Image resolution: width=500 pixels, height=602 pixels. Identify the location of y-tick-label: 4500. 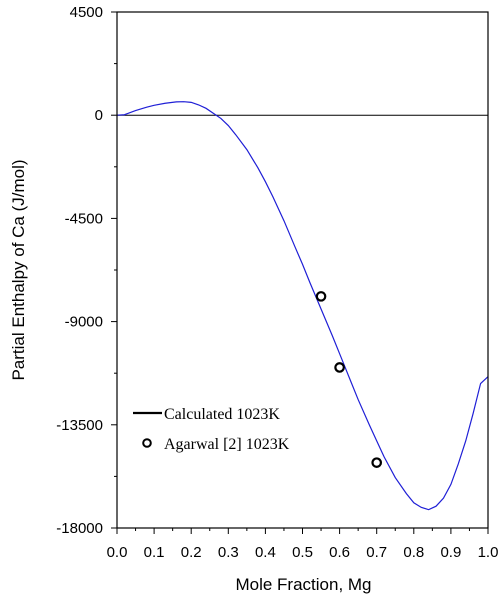
(86, 12).